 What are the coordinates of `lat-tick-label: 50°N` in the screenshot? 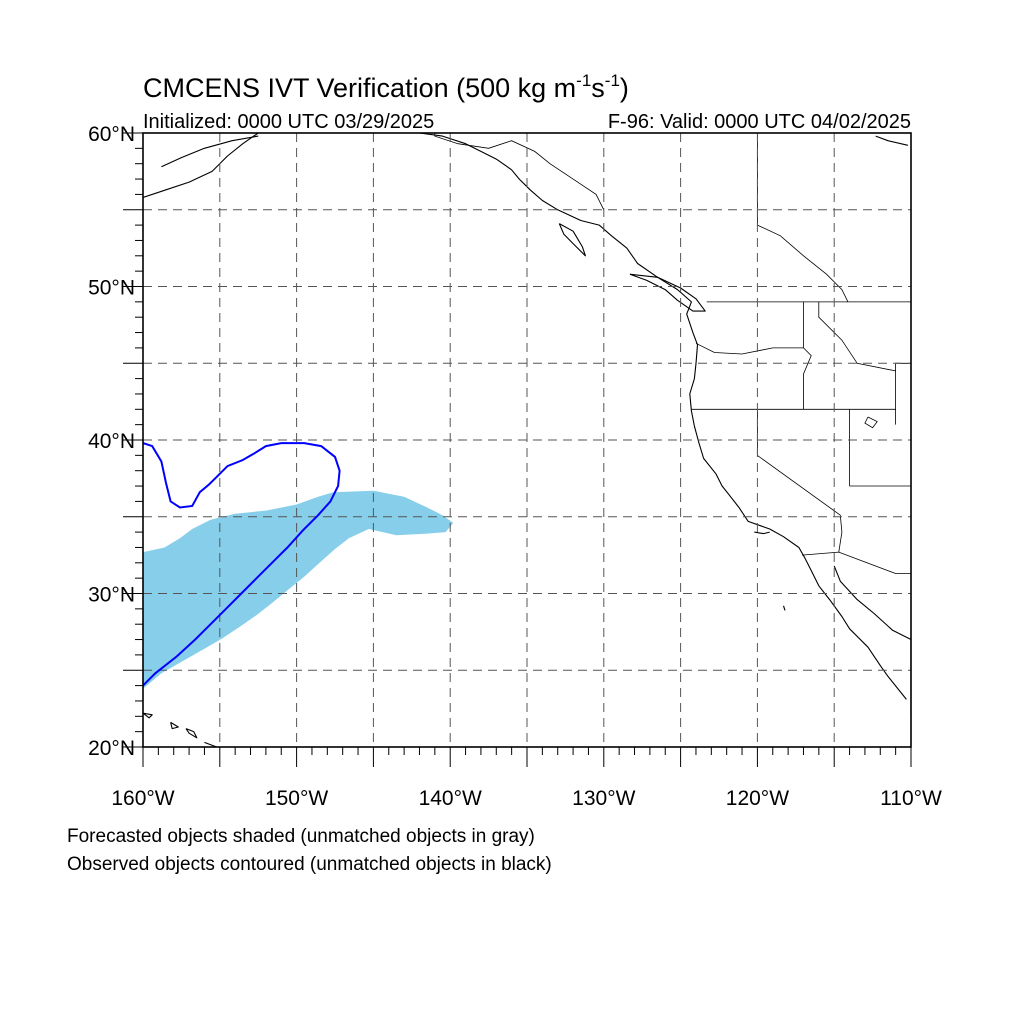 It's located at (111, 288).